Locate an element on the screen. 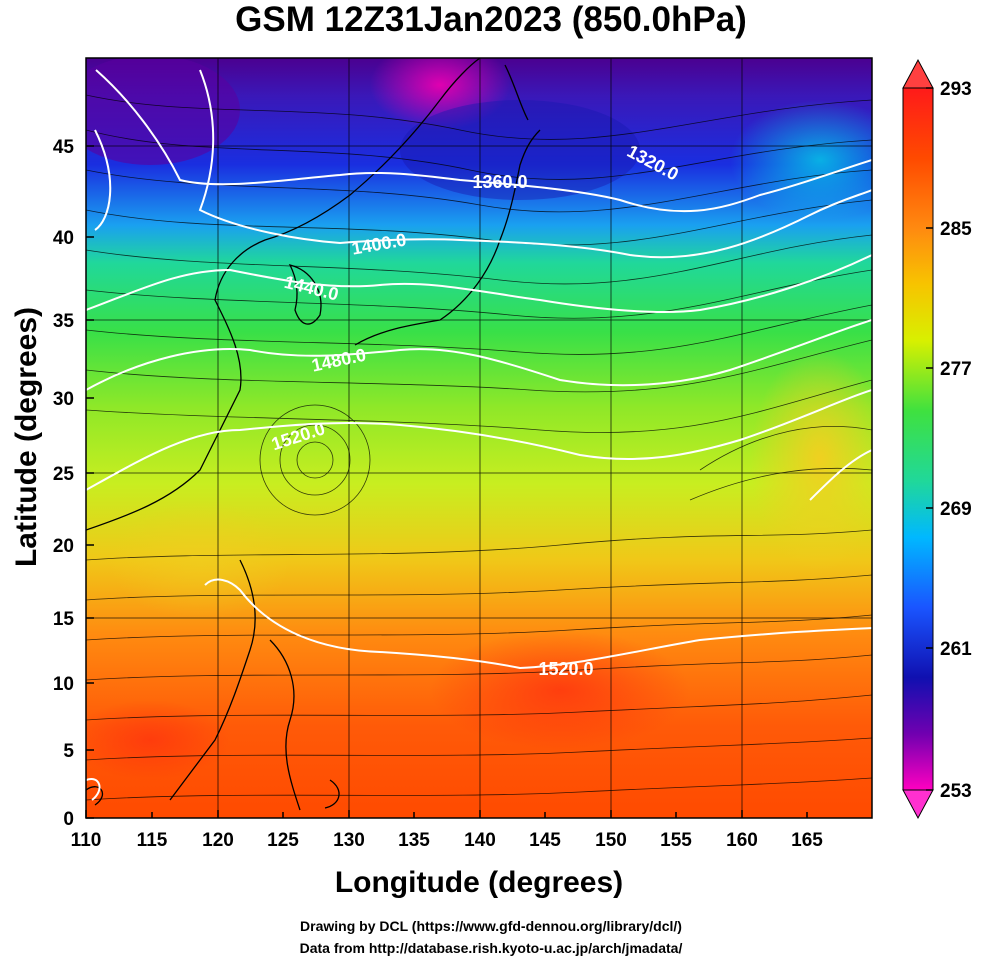  colorbar: 293 285 277 269 261 253 is located at coordinates (937, 439).